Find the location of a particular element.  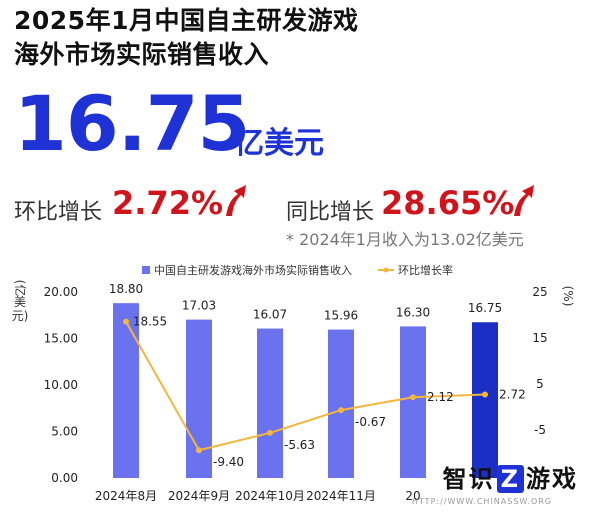

left-tick-label: 10.00 is located at coordinates (61, 385).